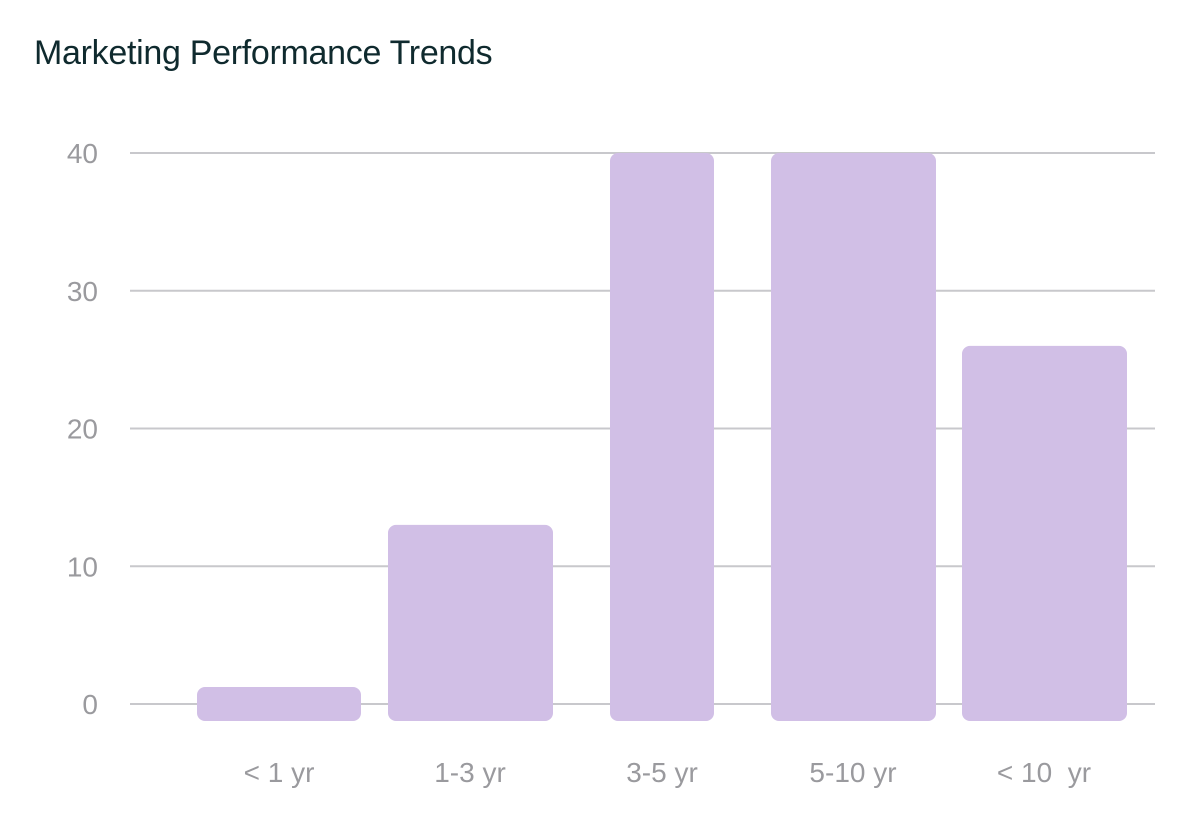 The height and width of the screenshot is (825, 1187). I want to click on y-tick-label: 10, so click(82, 566).